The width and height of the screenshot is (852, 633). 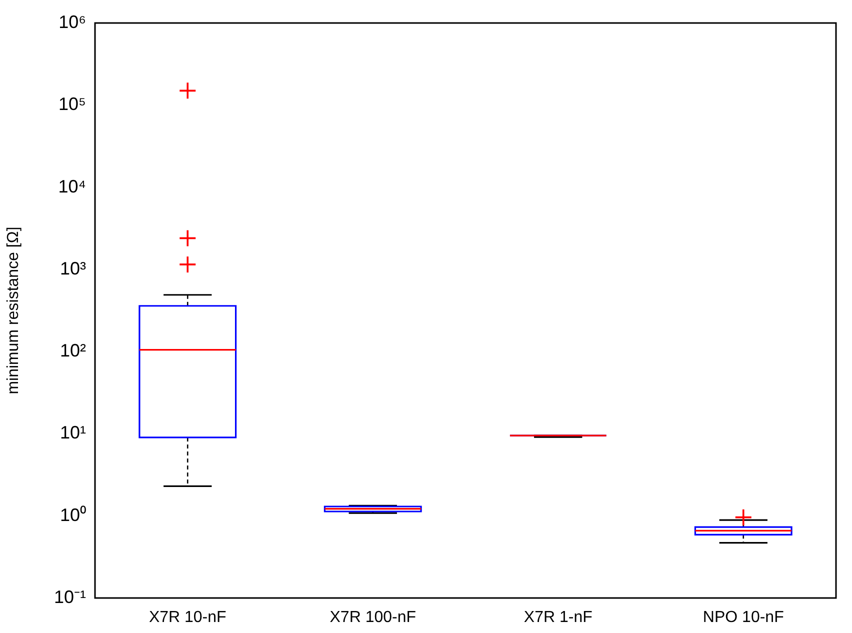 What do you see at coordinates (373, 617) in the screenshot?
I see `x-tick-label: X7R 100-nF` at bounding box center [373, 617].